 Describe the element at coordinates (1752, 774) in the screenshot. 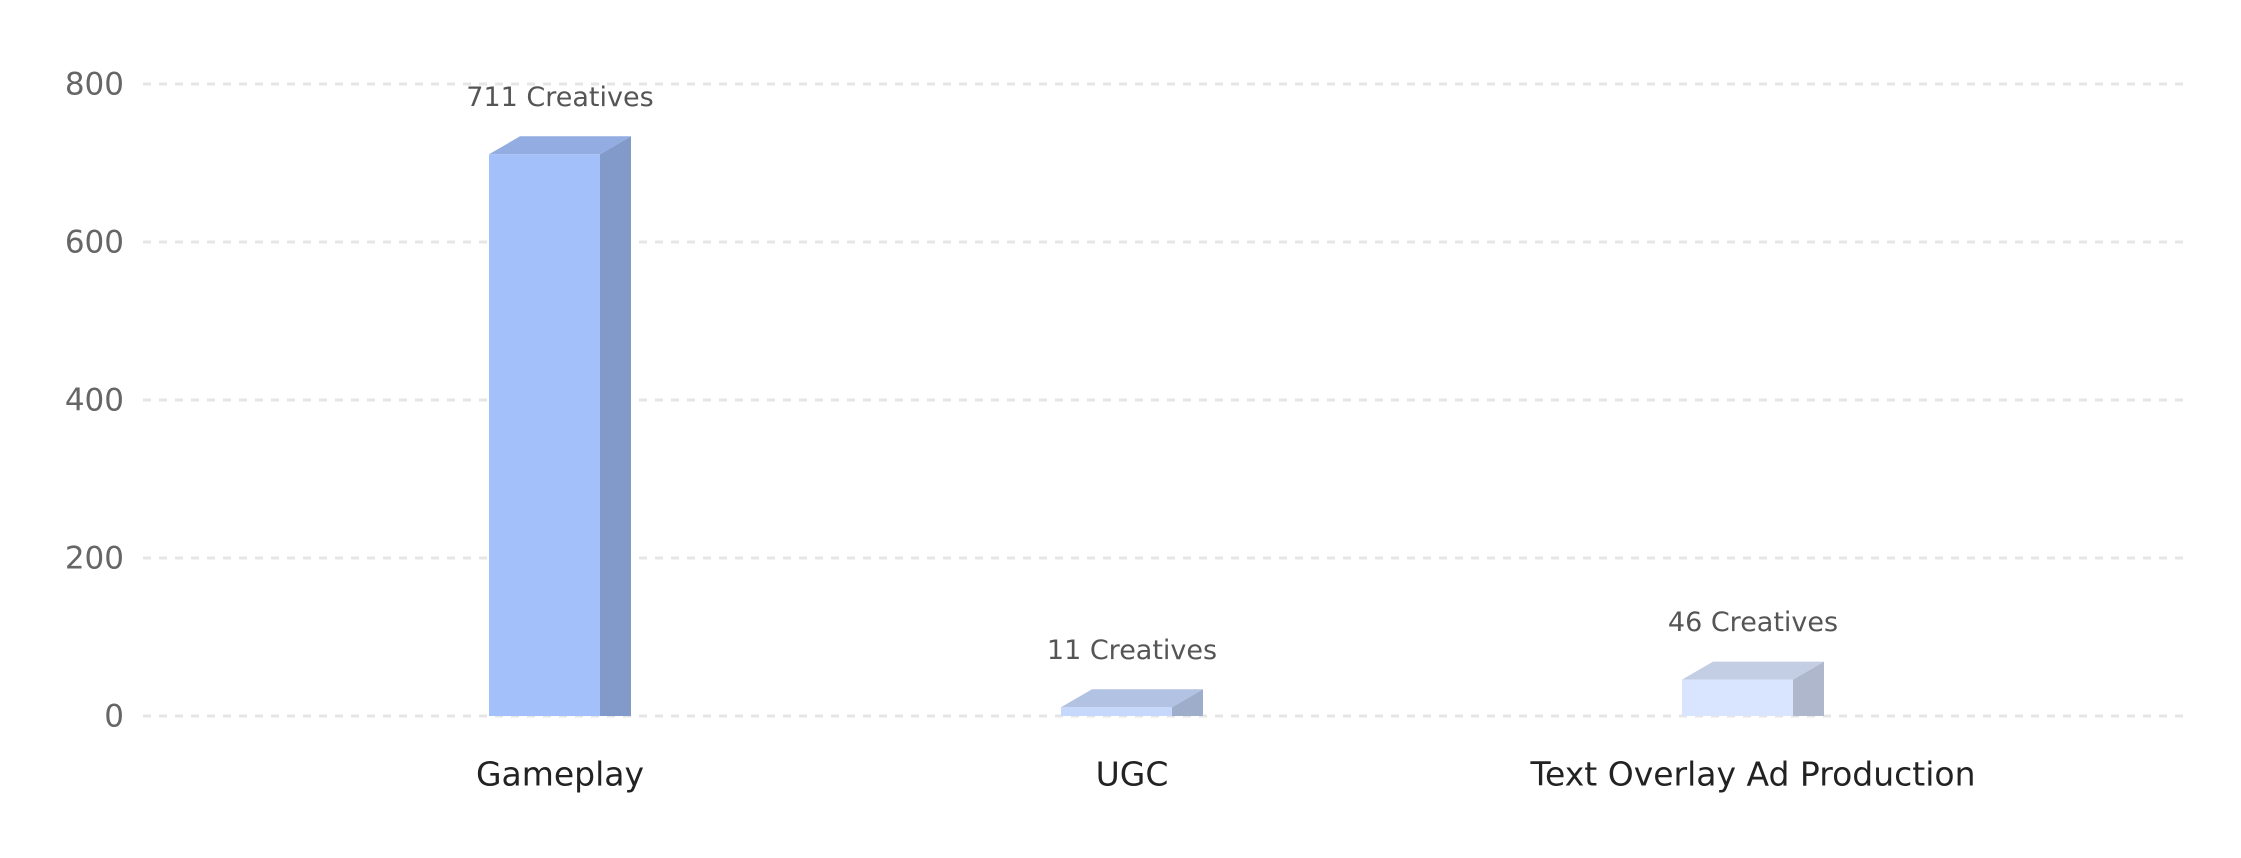

I see `x-tick-label: Text Overlay Ad Production` at that location.